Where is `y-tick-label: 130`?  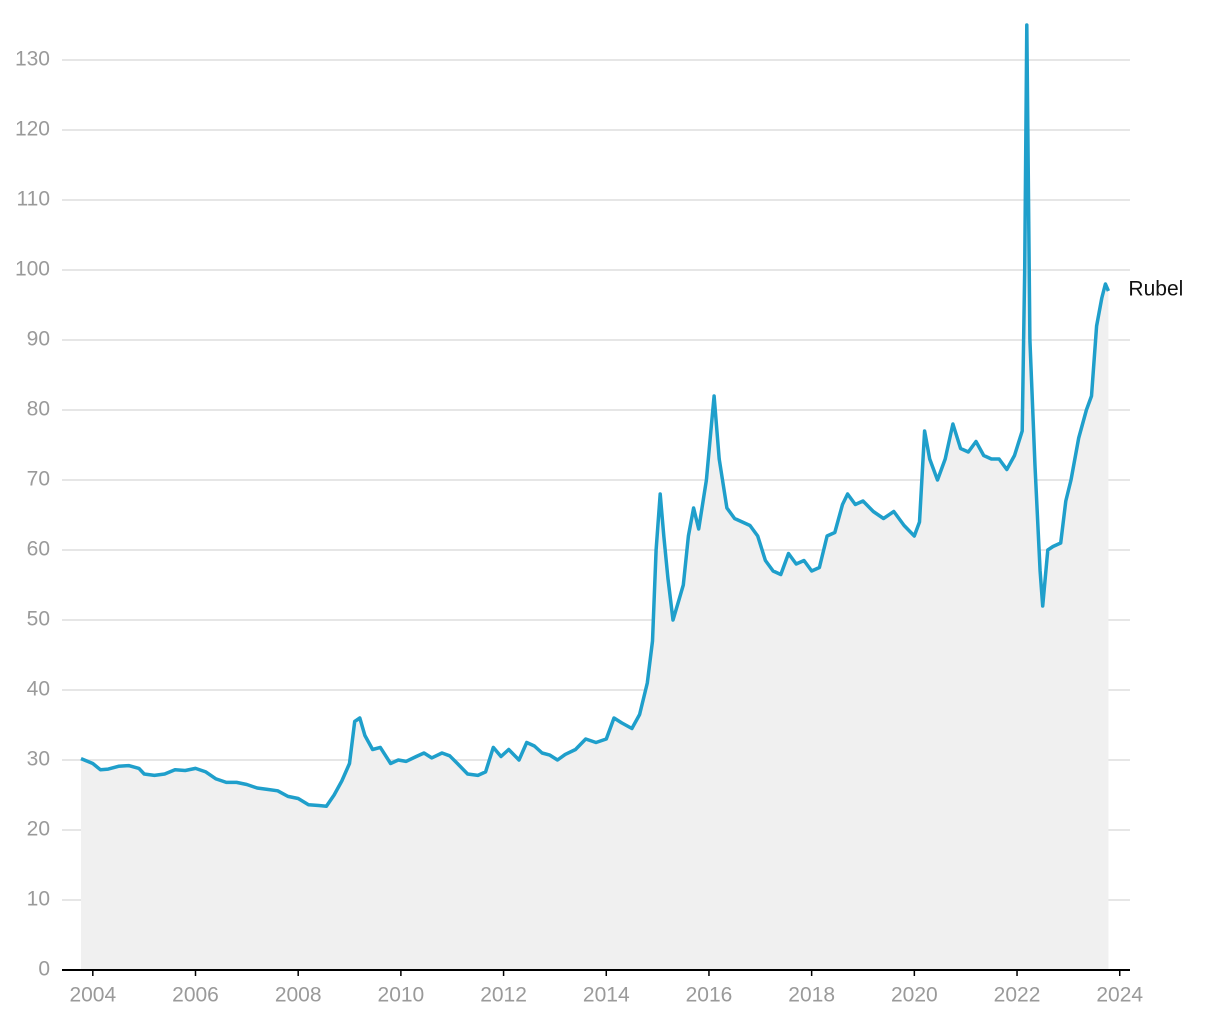 y-tick-label: 130 is located at coordinates (32, 59).